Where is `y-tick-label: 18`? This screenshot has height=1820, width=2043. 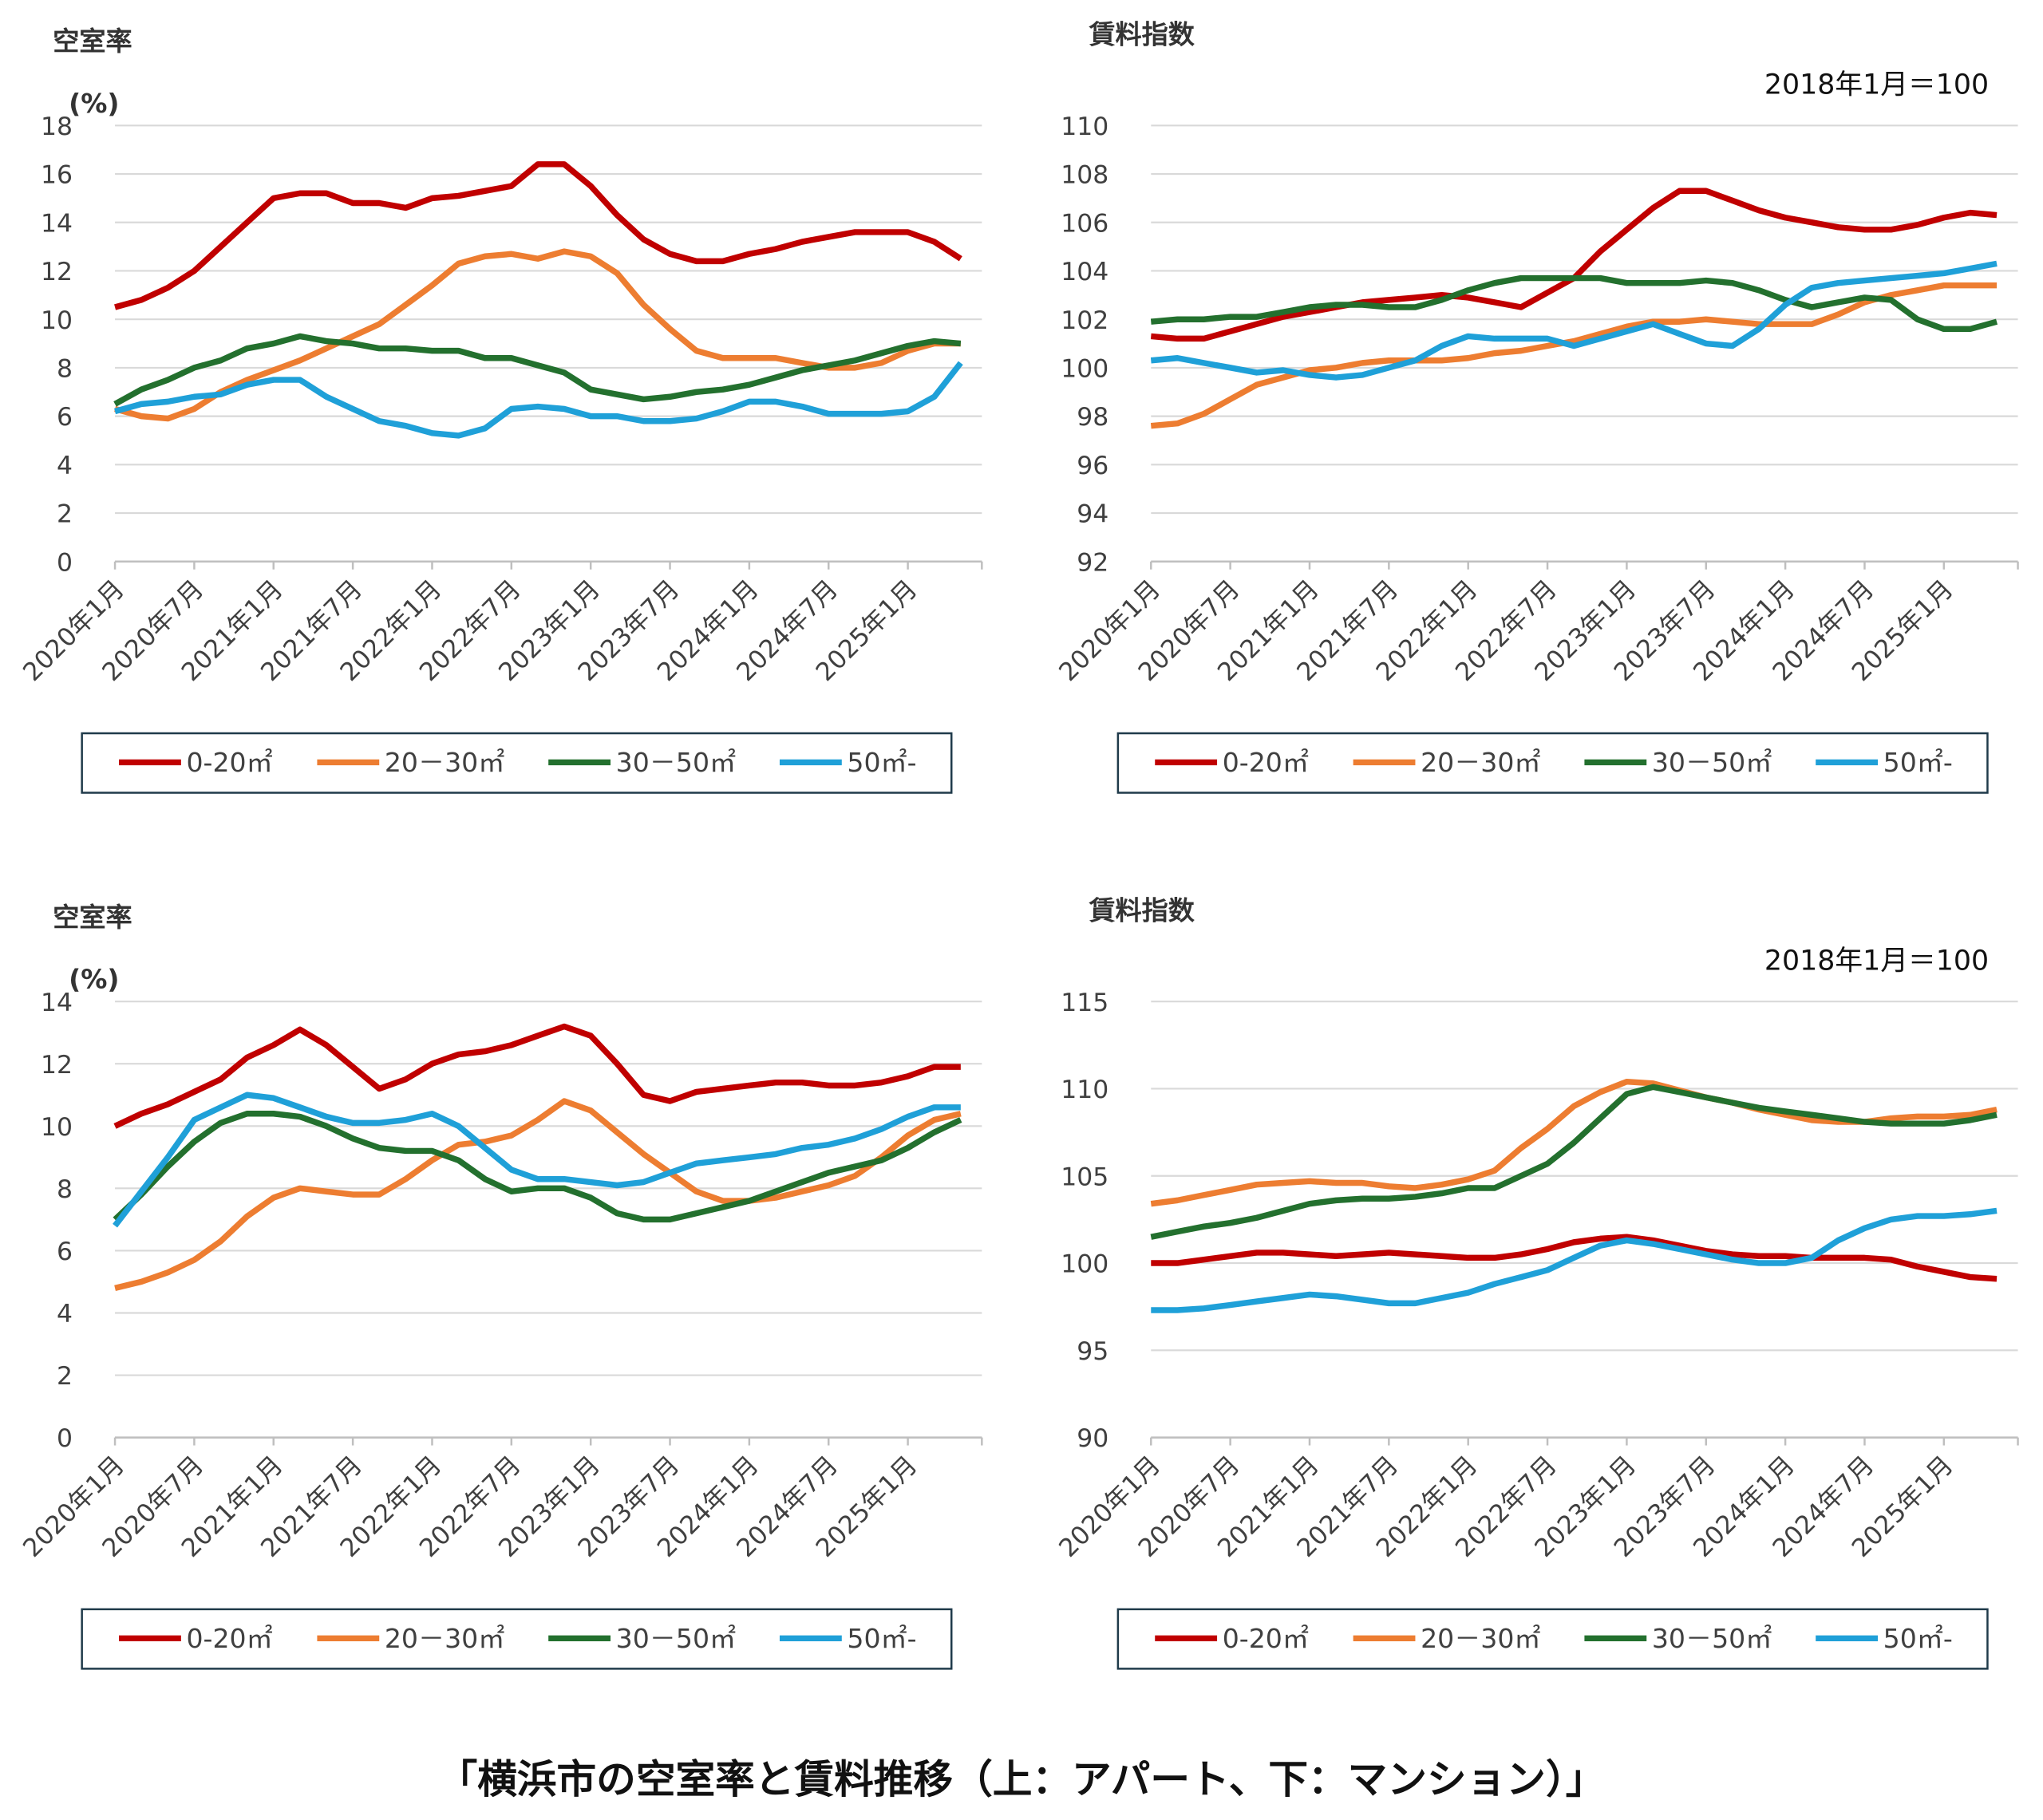 y-tick-label: 18 is located at coordinates (57, 127).